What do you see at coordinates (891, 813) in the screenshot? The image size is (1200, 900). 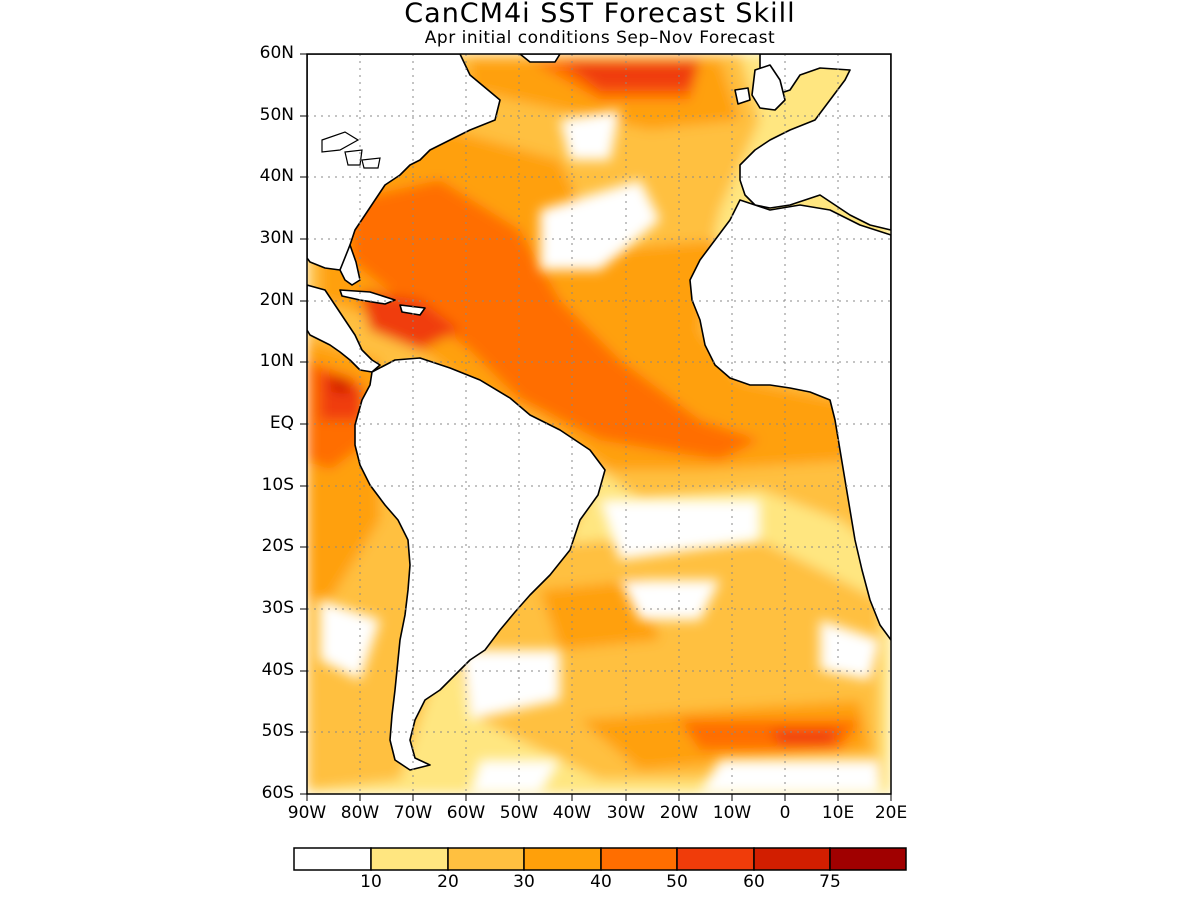 I see `lon-label: 20E` at bounding box center [891, 813].